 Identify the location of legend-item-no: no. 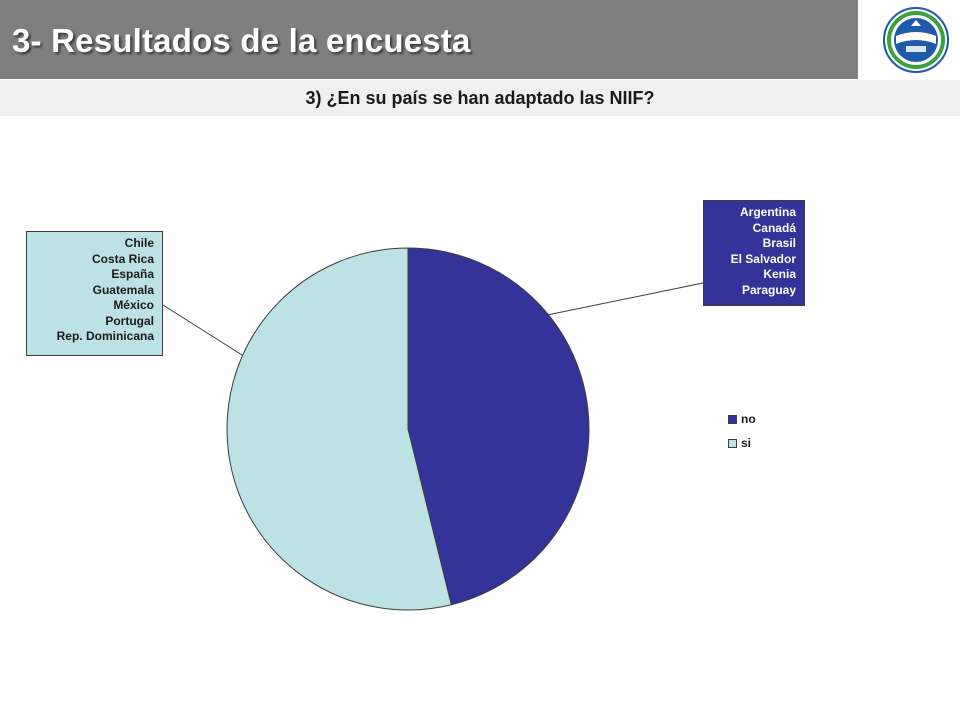
(742, 419).